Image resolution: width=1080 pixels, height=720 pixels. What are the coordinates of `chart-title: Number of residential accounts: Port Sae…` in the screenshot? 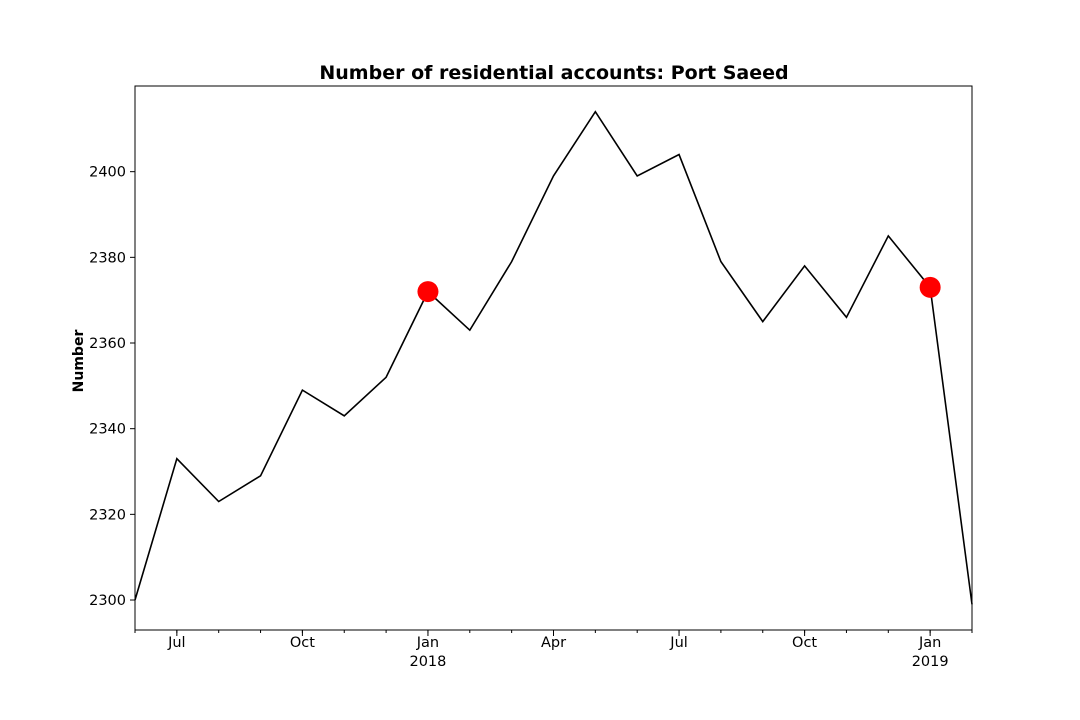 It's located at (553, 73).